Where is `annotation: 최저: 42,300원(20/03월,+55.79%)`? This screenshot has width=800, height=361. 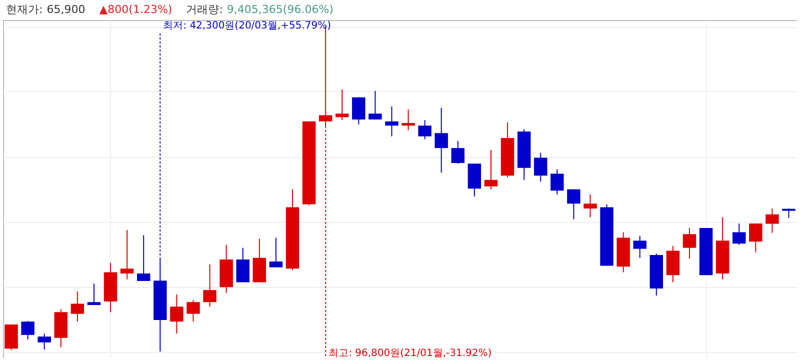
annotation: 최저: 42,300원(20/03월,+55.79%) is located at coordinates (247, 26).